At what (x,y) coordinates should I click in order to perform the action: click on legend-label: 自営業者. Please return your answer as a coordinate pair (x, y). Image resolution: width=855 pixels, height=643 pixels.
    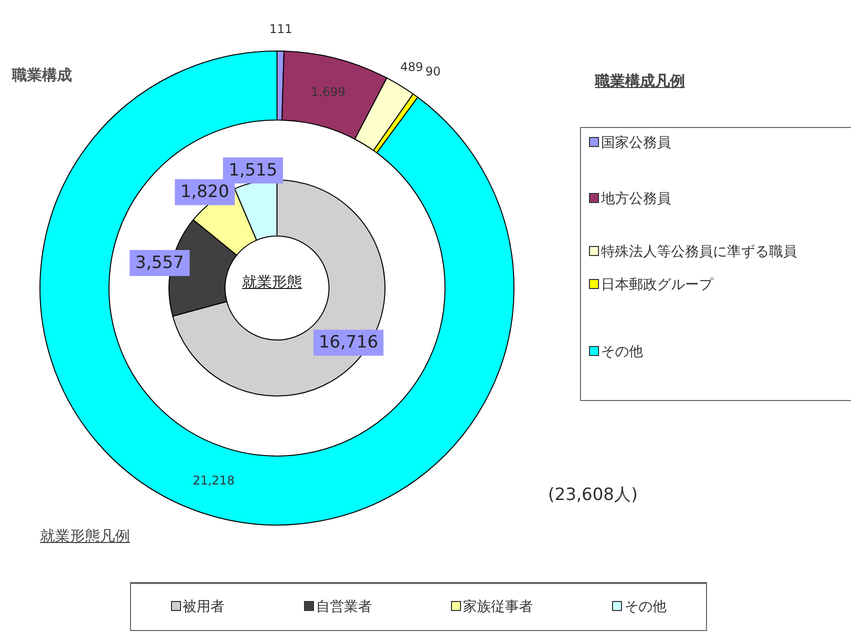
    Looking at the image, I should click on (343, 607).